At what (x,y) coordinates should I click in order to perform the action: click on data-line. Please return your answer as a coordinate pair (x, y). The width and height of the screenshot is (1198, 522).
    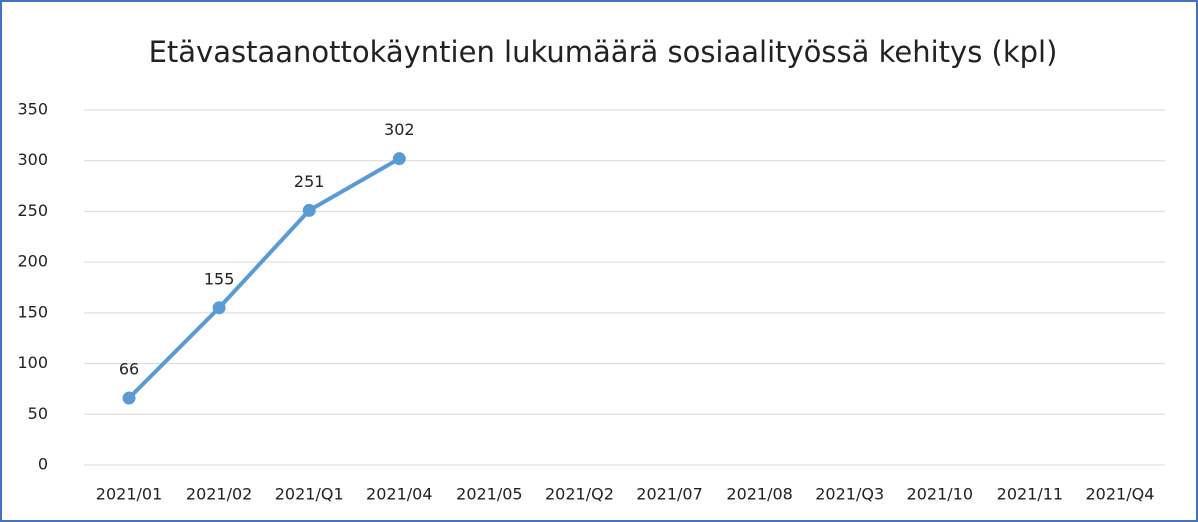
    Looking at the image, I should click on (264, 278).